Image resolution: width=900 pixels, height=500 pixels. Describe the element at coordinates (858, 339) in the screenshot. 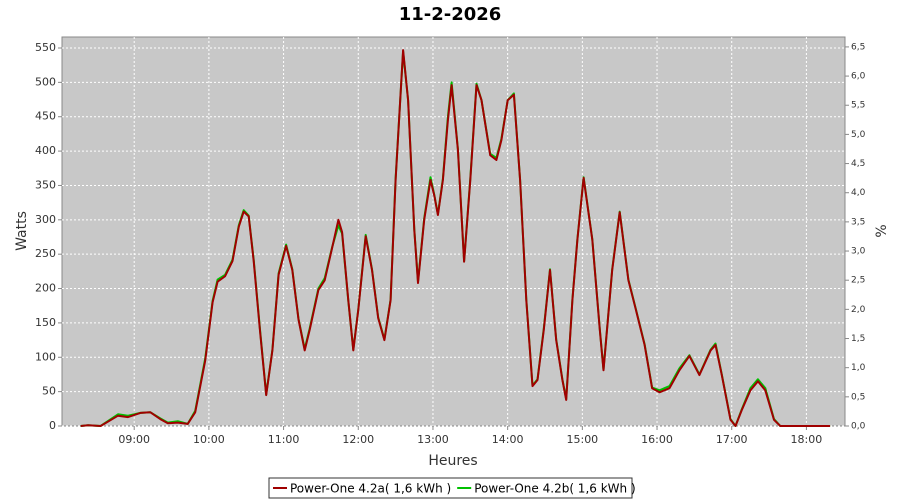

I see `y2-tick-label: 1,5` at that location.